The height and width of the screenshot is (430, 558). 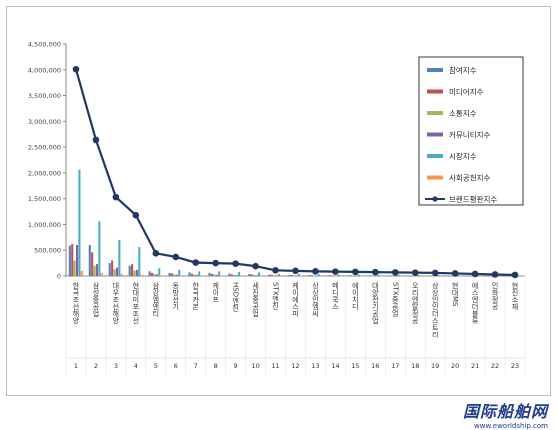 I want to click on rank-label: 2, so click(x=96, y=366).